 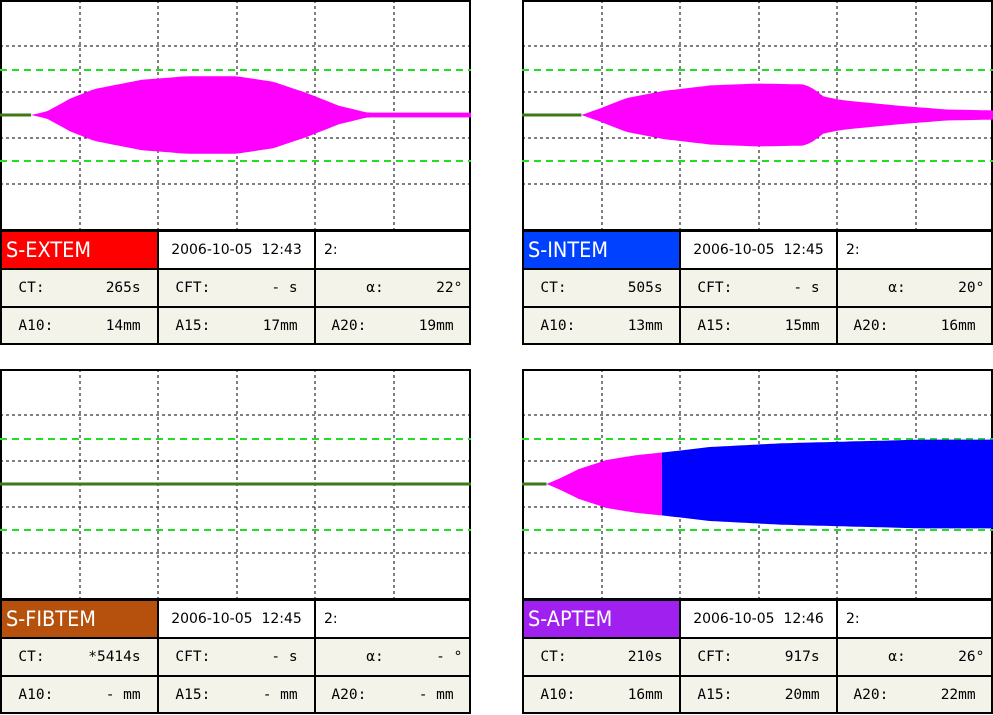 I want to click on param-a10: A10: 13mm, so click(x=601, y=325).